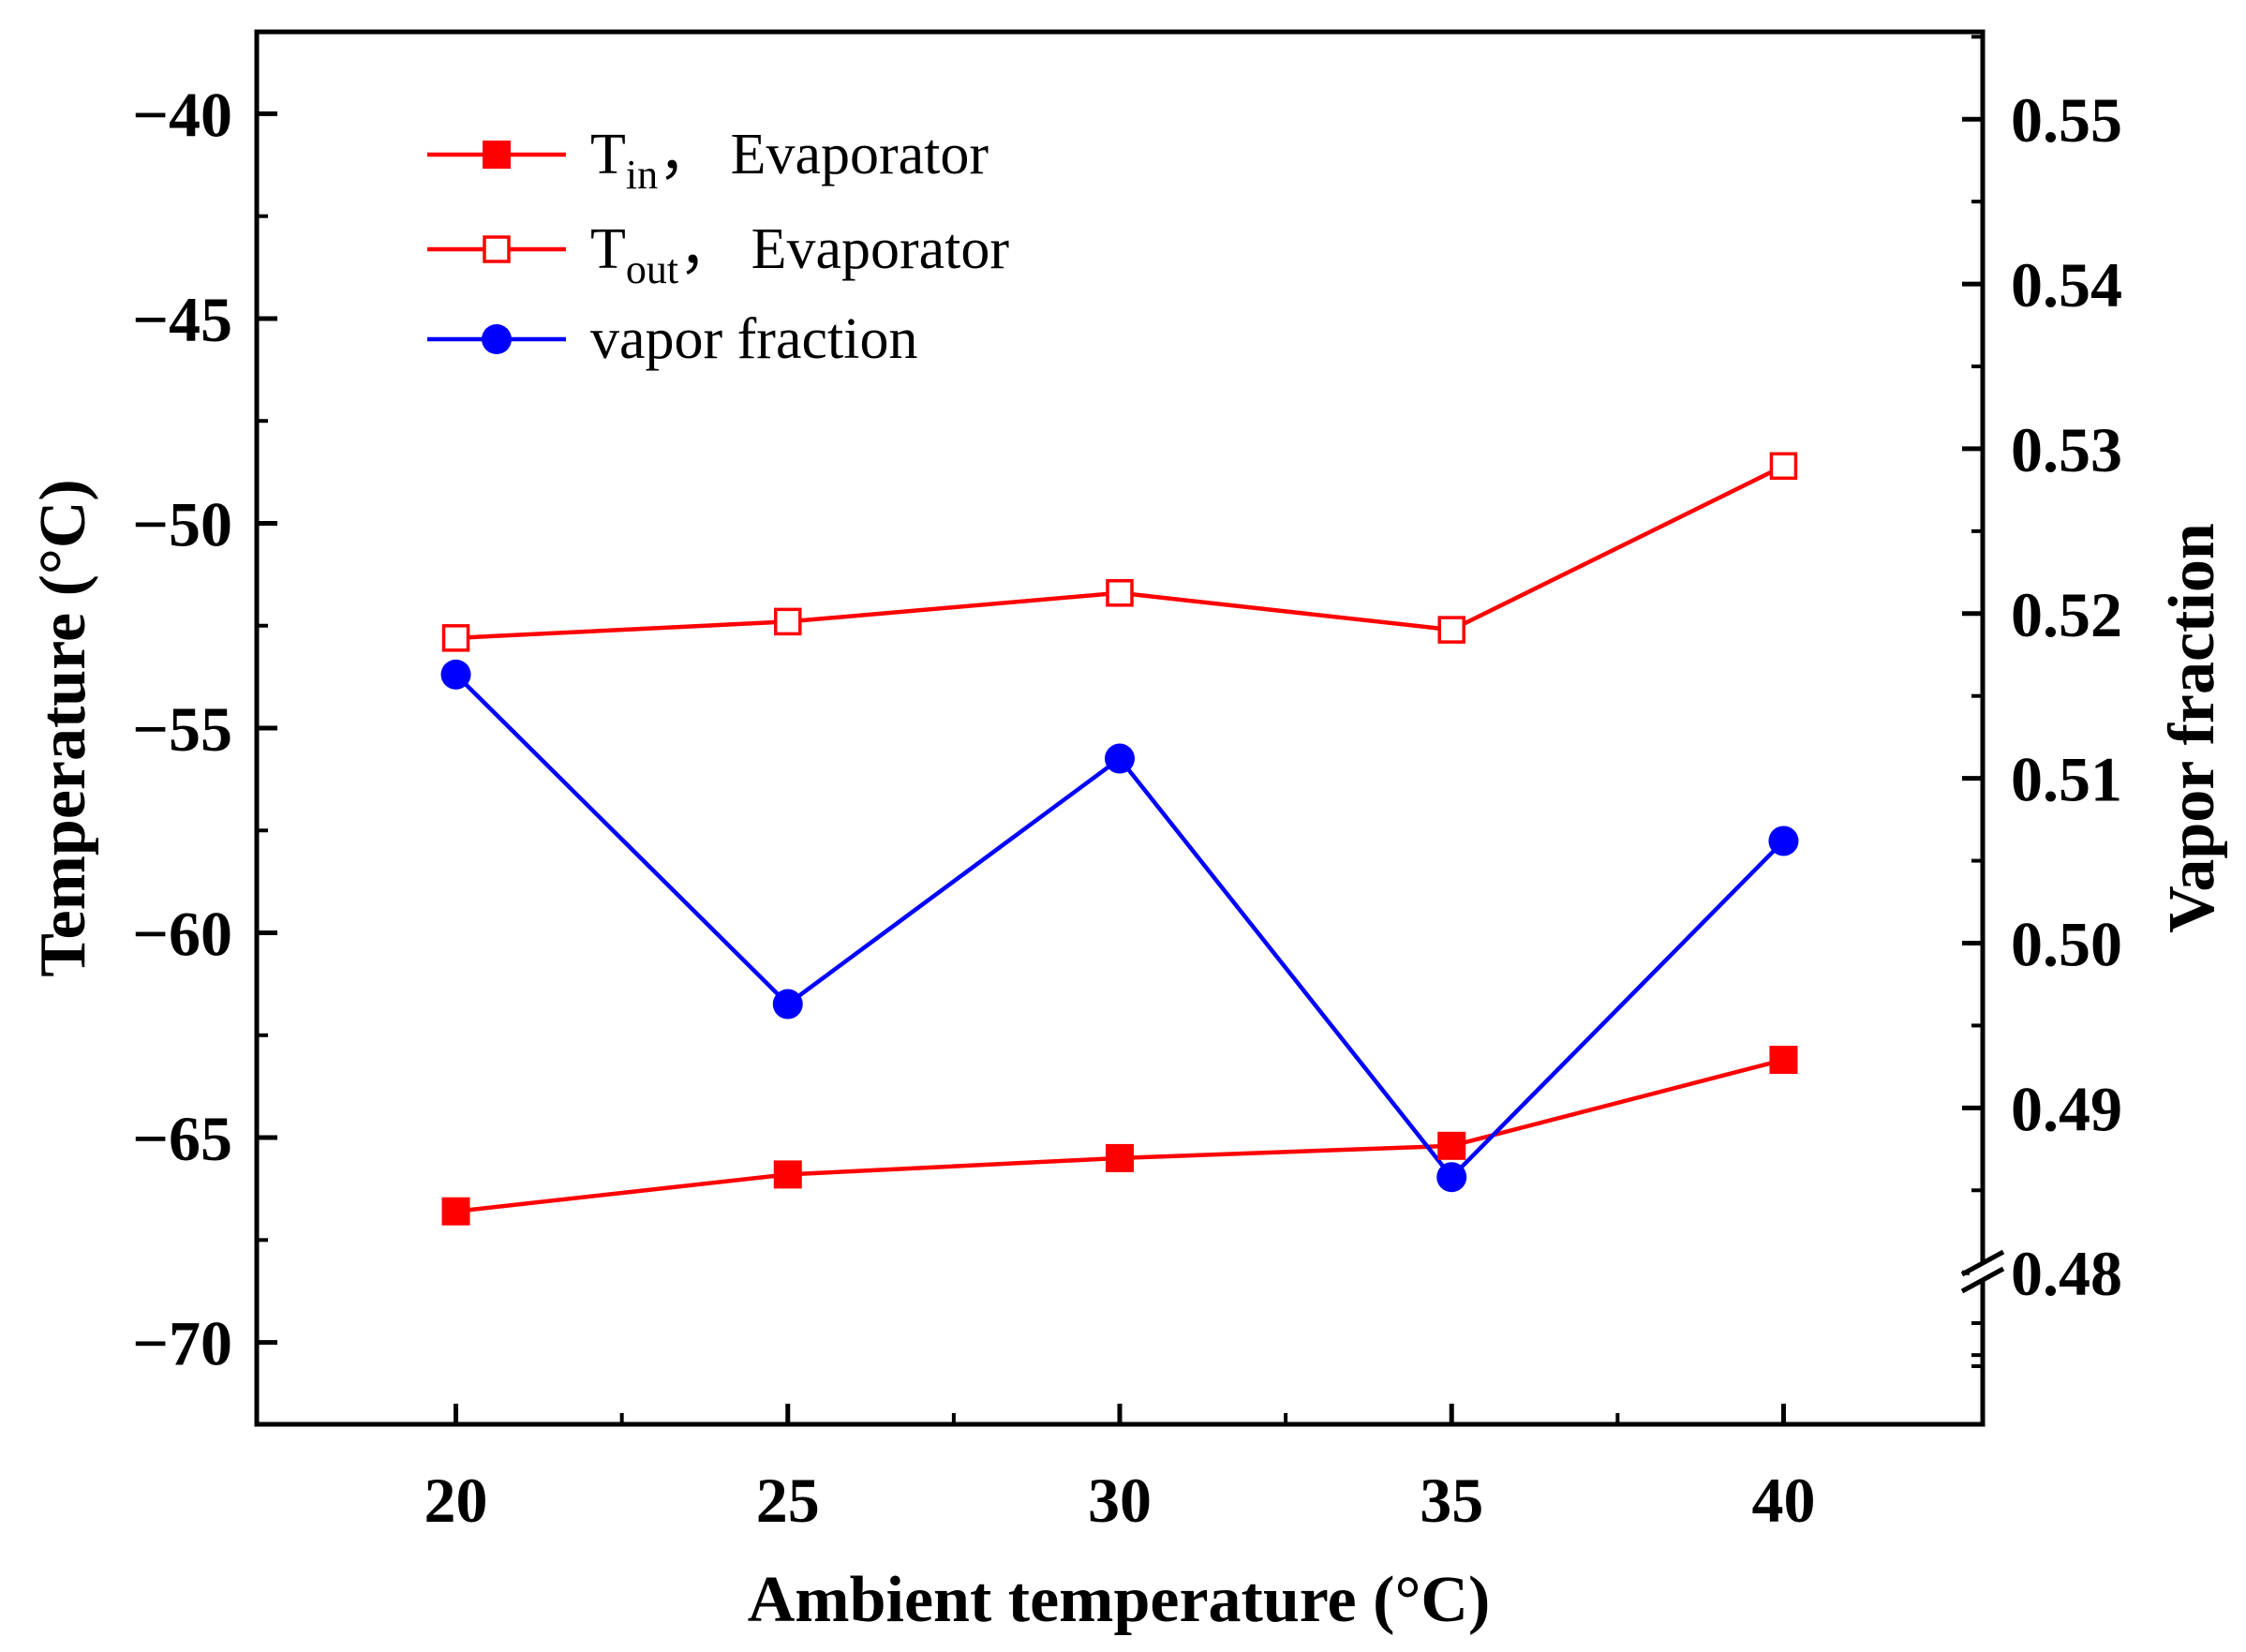 Image resolution: width=2246 pixels, height=1652 pixels. I want to click on y-axis-title: Temperature (°C), so click(63, 728).